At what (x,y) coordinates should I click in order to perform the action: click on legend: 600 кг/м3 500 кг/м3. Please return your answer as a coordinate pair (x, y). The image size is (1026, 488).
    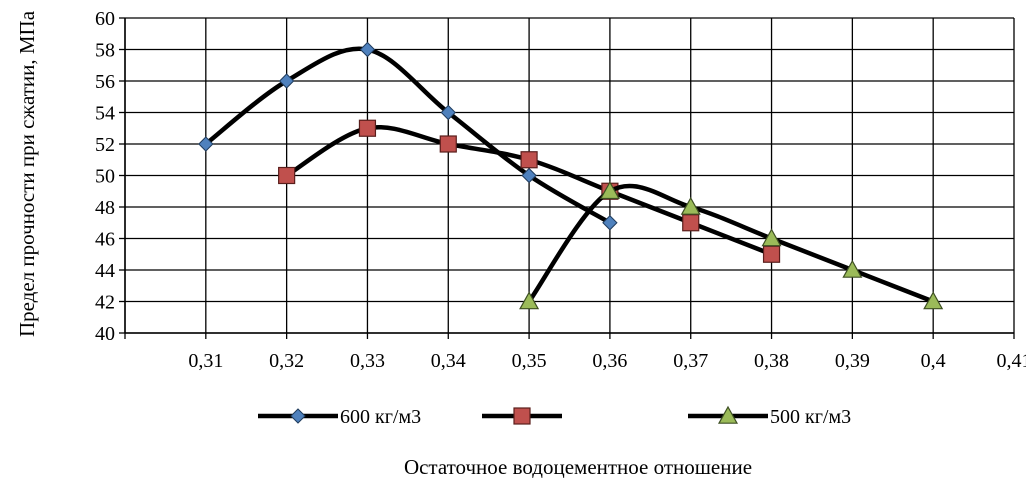
    Looking at the image, I should click on (554, 416).